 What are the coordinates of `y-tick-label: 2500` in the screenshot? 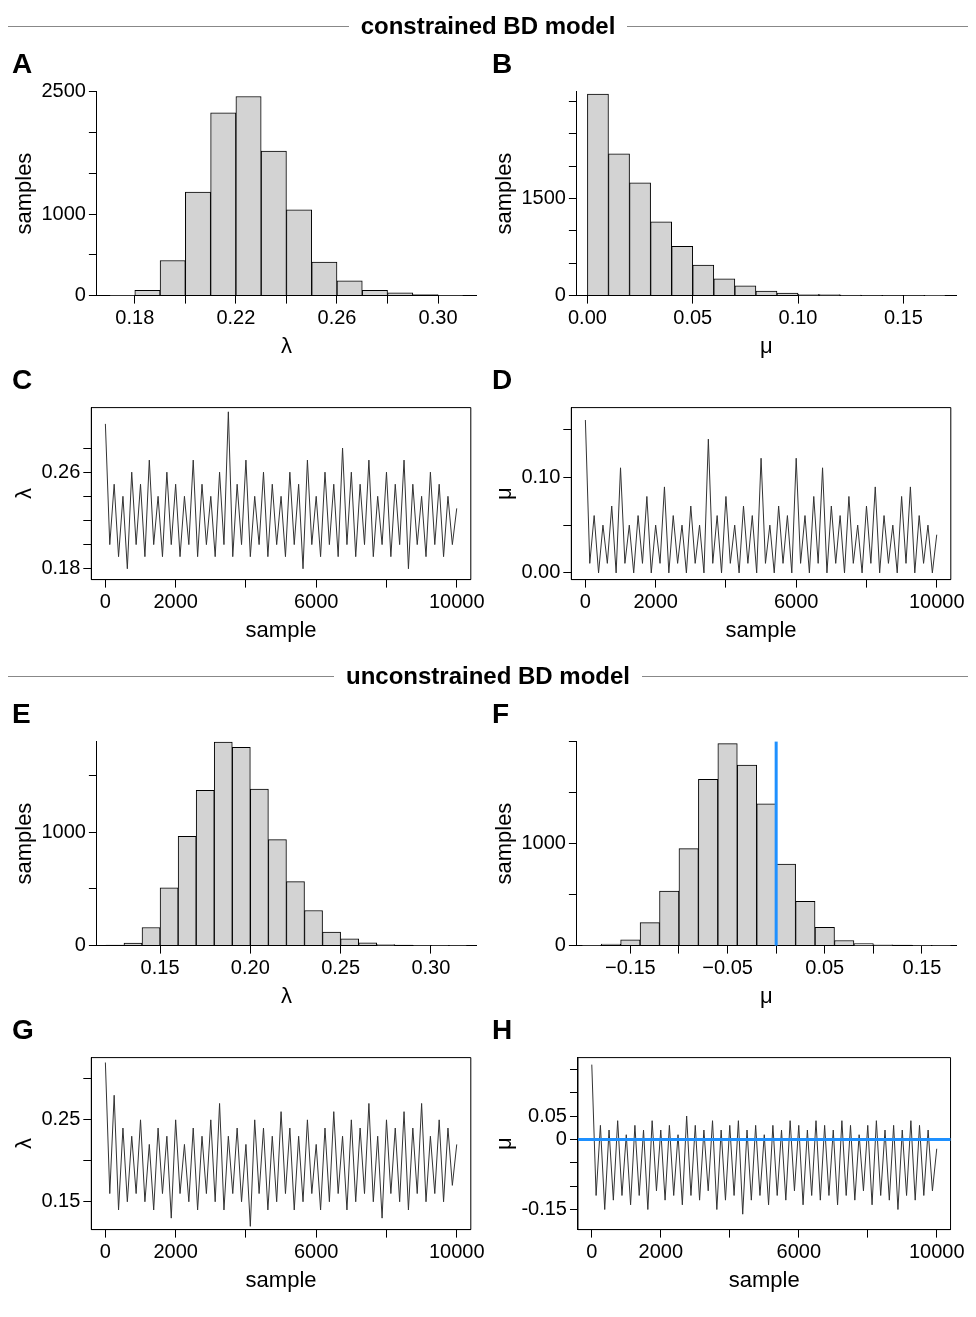 It's located at (63, 90).